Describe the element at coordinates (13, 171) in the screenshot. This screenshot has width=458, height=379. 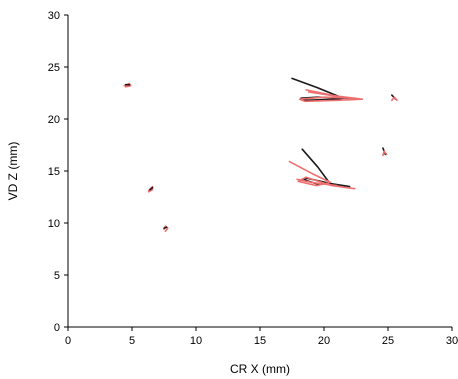
I see `y-axis-title: VD Z (mm)` at that location.